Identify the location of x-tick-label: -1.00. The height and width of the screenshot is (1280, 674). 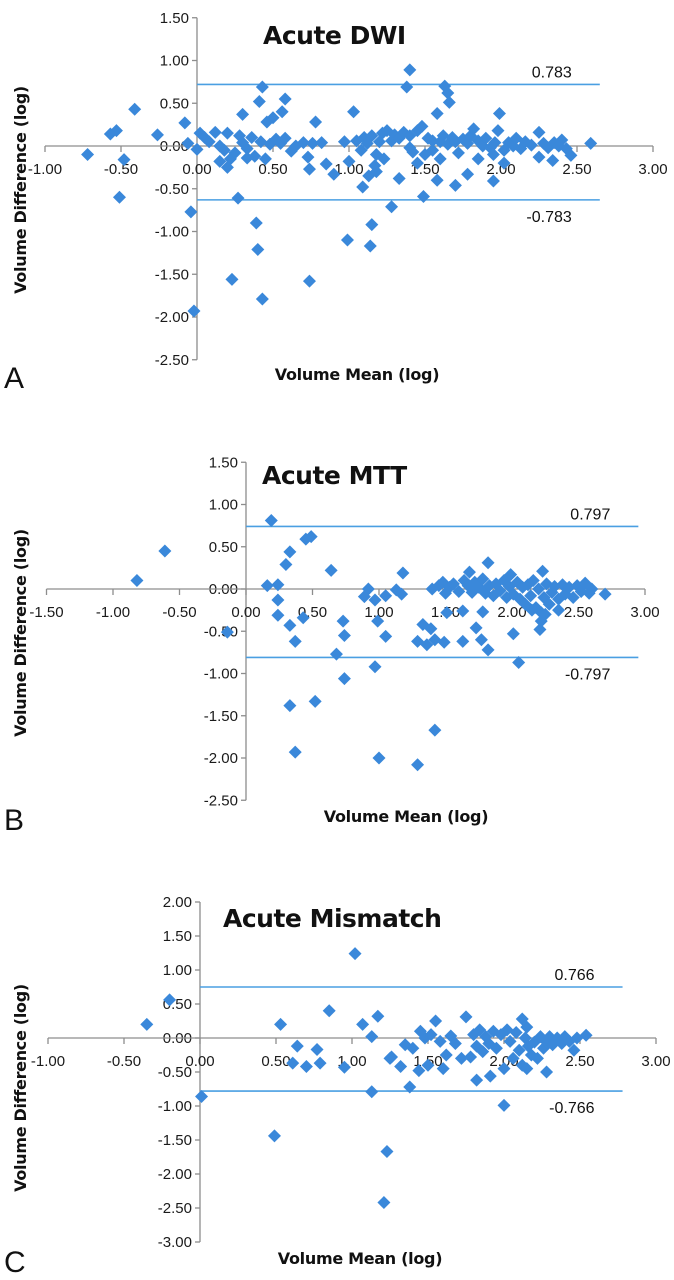
(45, 169).